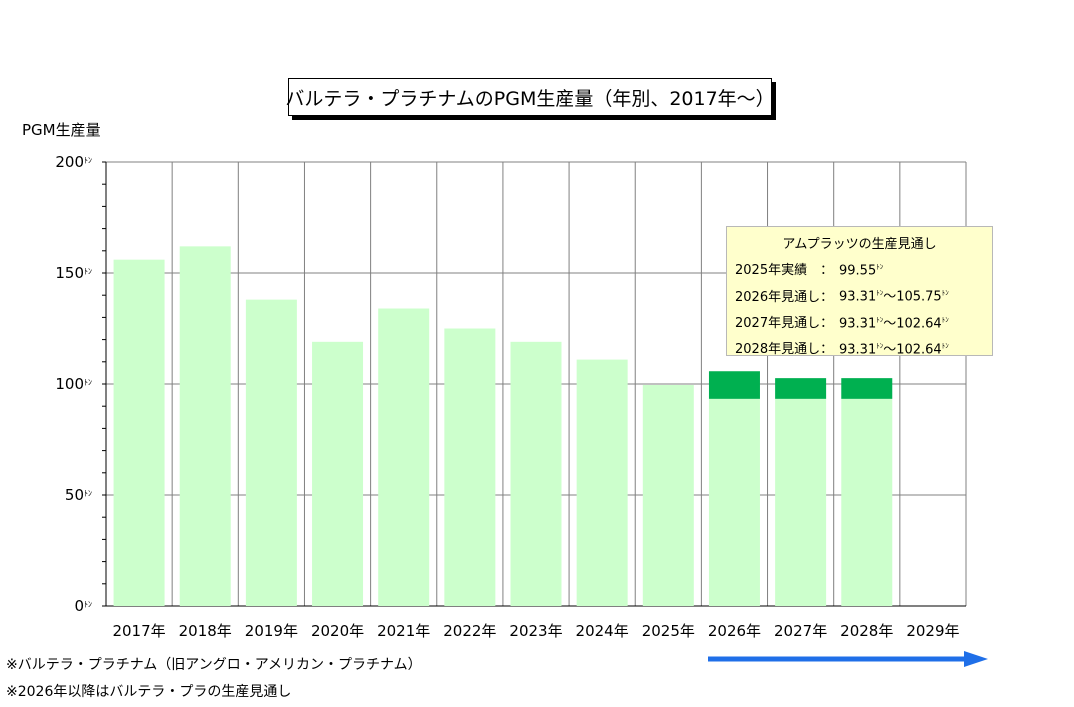  I want to click on x-tick-label: 2025年, so click(668, 631).